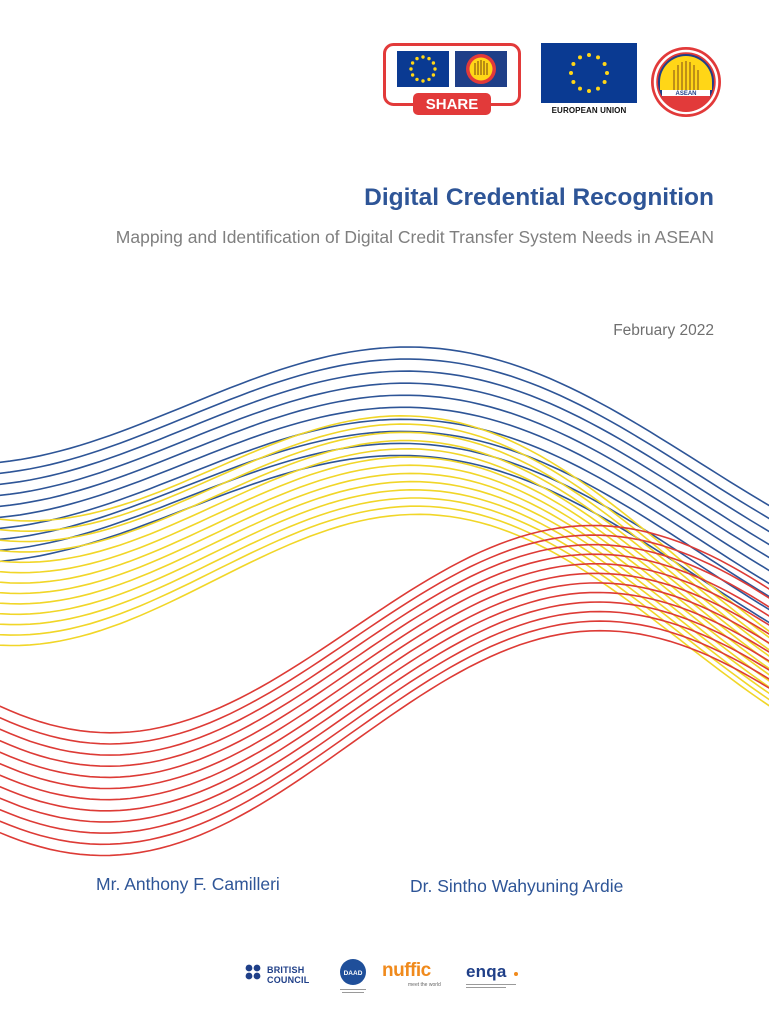 Image resolution: width=769 pixels, height=1024 pixels. Describe the element at coordinates (516, 974) in the screenshot. I see `enqa-dot-icon` at that location.